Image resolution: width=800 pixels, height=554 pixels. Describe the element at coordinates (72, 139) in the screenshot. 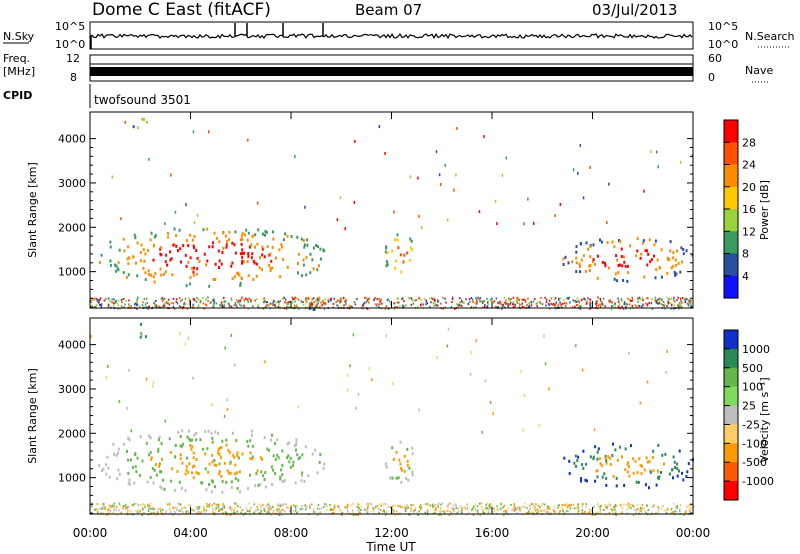

I see `y-tick-label: 4000` at that location.